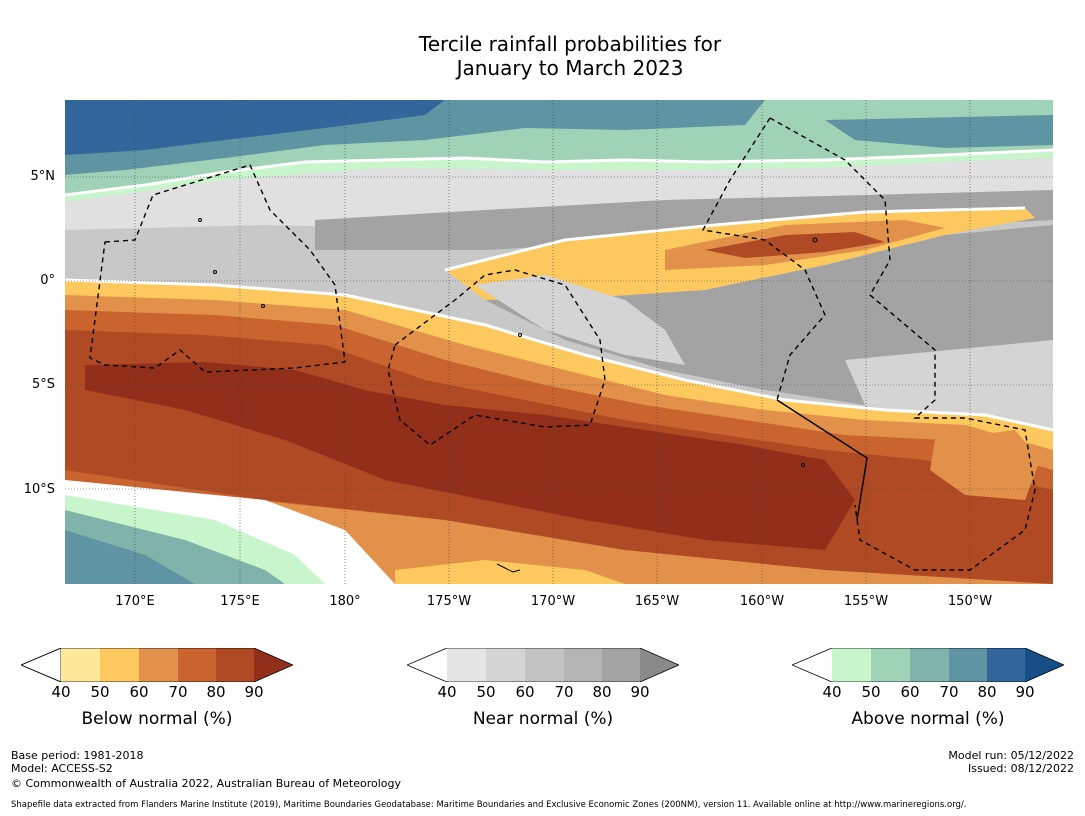  What do you see at coordinates (543, 719) in the screenshot?
I see `cbar-near-label: Near normal (%)` at bounding box center [543, 719].